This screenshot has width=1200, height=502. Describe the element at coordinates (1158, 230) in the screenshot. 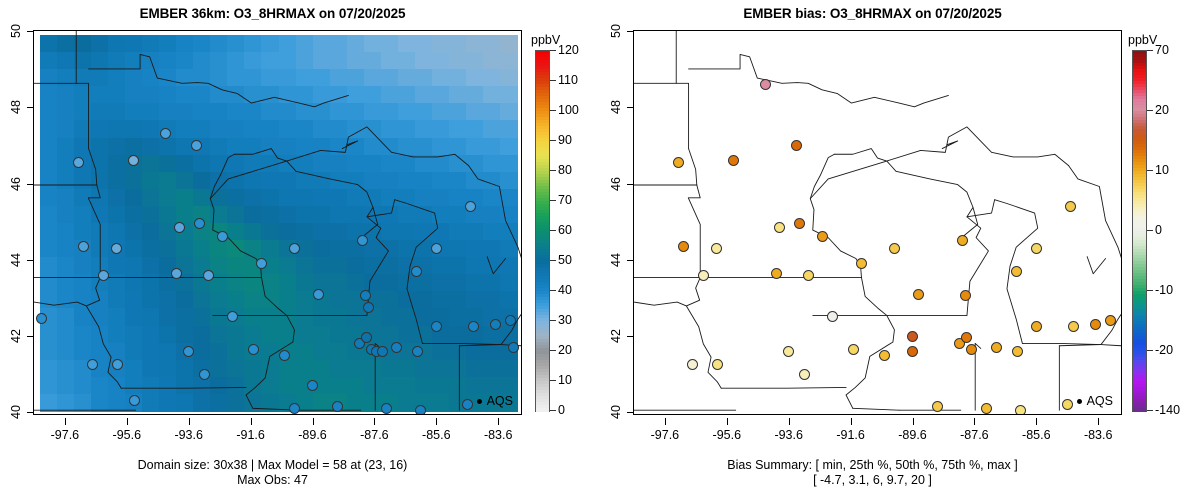

I see `colorbar-tick-label: 0` at that location.